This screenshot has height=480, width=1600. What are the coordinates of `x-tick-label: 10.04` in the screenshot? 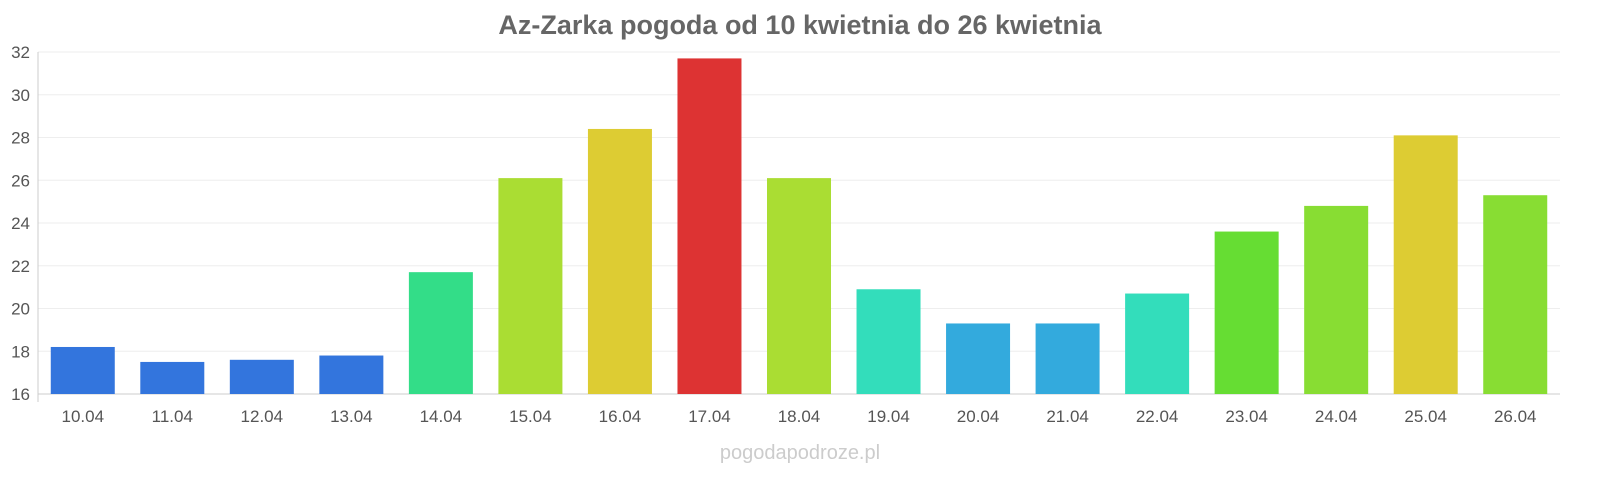 It's located at (82, 416).